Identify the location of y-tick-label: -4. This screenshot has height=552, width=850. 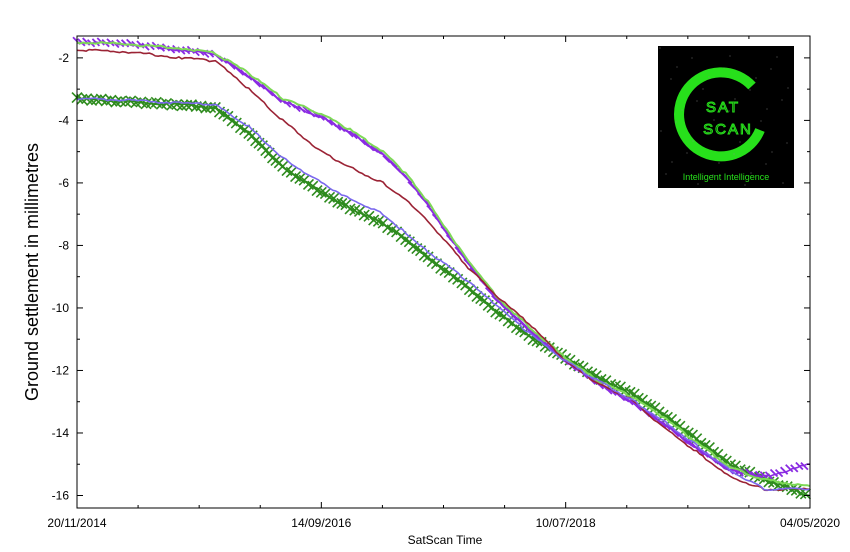
(63, 120).